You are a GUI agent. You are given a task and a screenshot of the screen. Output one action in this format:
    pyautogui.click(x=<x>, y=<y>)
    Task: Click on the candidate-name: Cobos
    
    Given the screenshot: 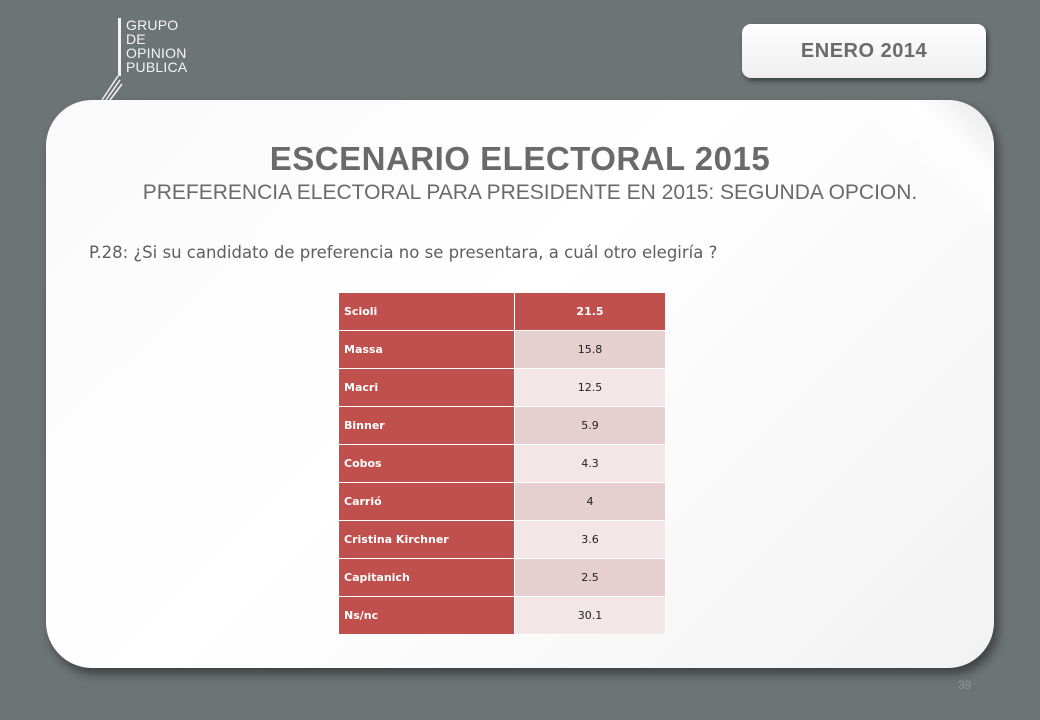 What is the action you would take?
    pyautogui.click(x=426, y=463)
    